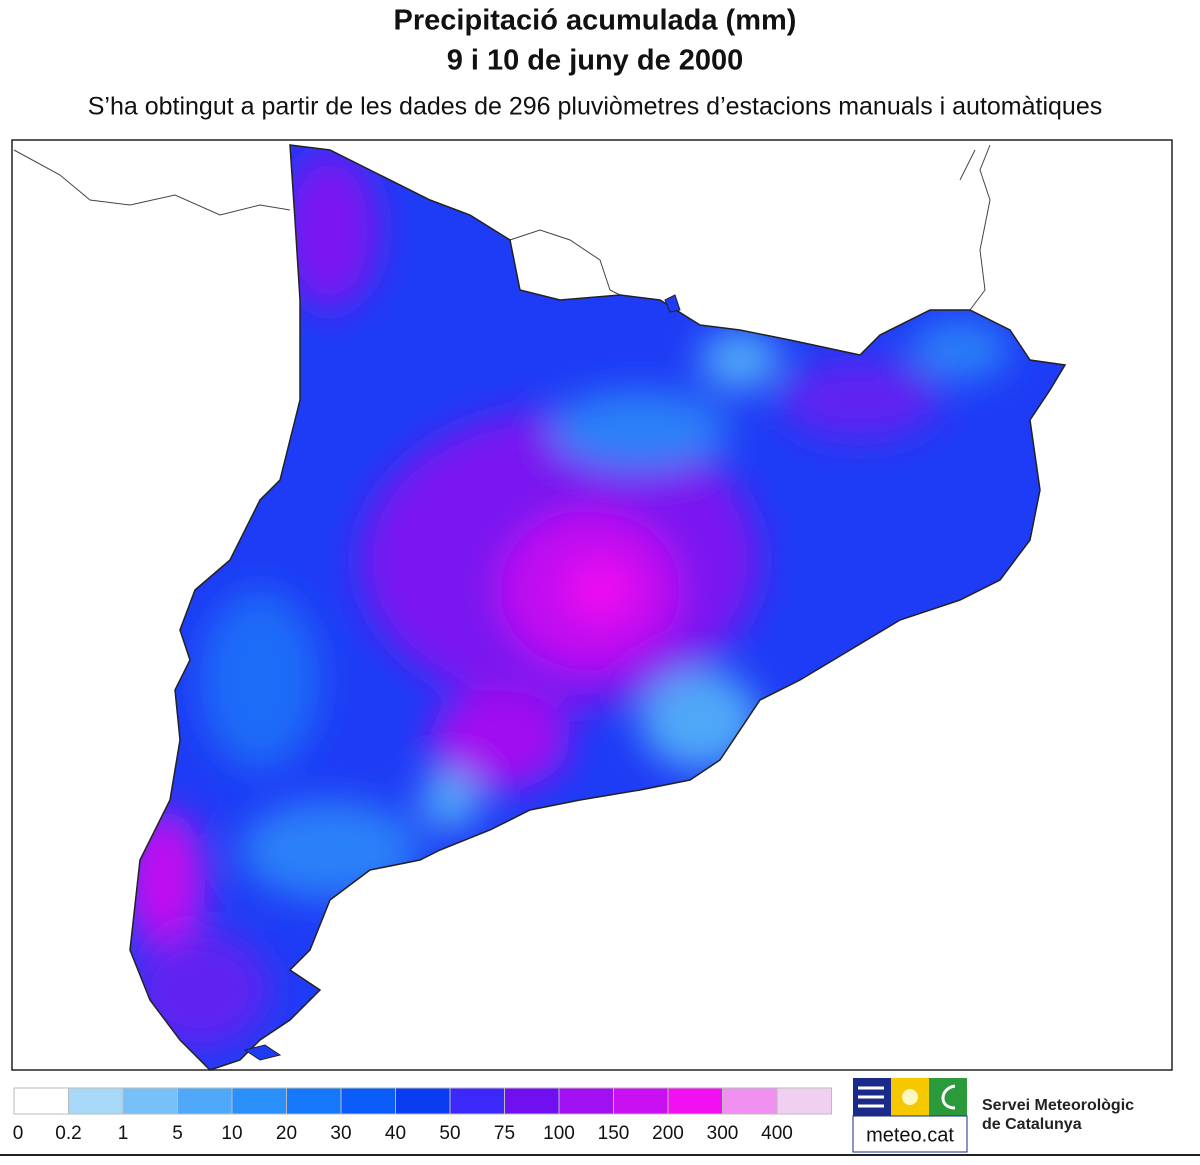 The width and height of the screenshot is (1200, 1165). Describe the element at coordinates (340, 1133) in the screenshot. I see `legend-label: 30` at that location.